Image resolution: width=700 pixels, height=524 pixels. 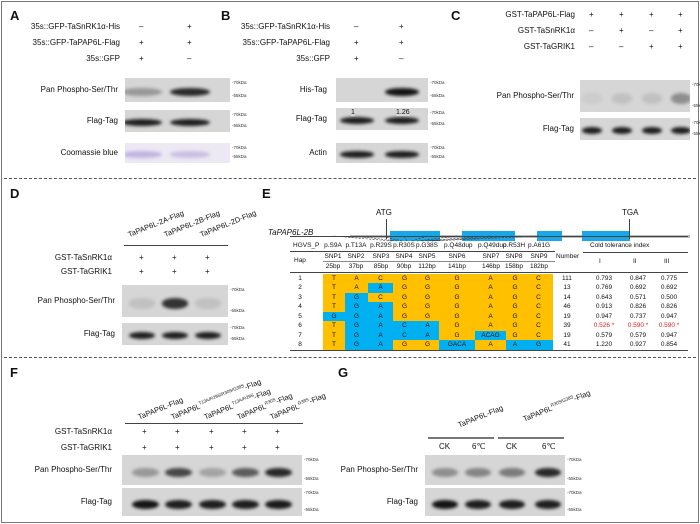 What do you see at coordinates (313, 58) in the screenshot?
I see `condition-label: 35s::GFP` at bounding box center [313, 58].